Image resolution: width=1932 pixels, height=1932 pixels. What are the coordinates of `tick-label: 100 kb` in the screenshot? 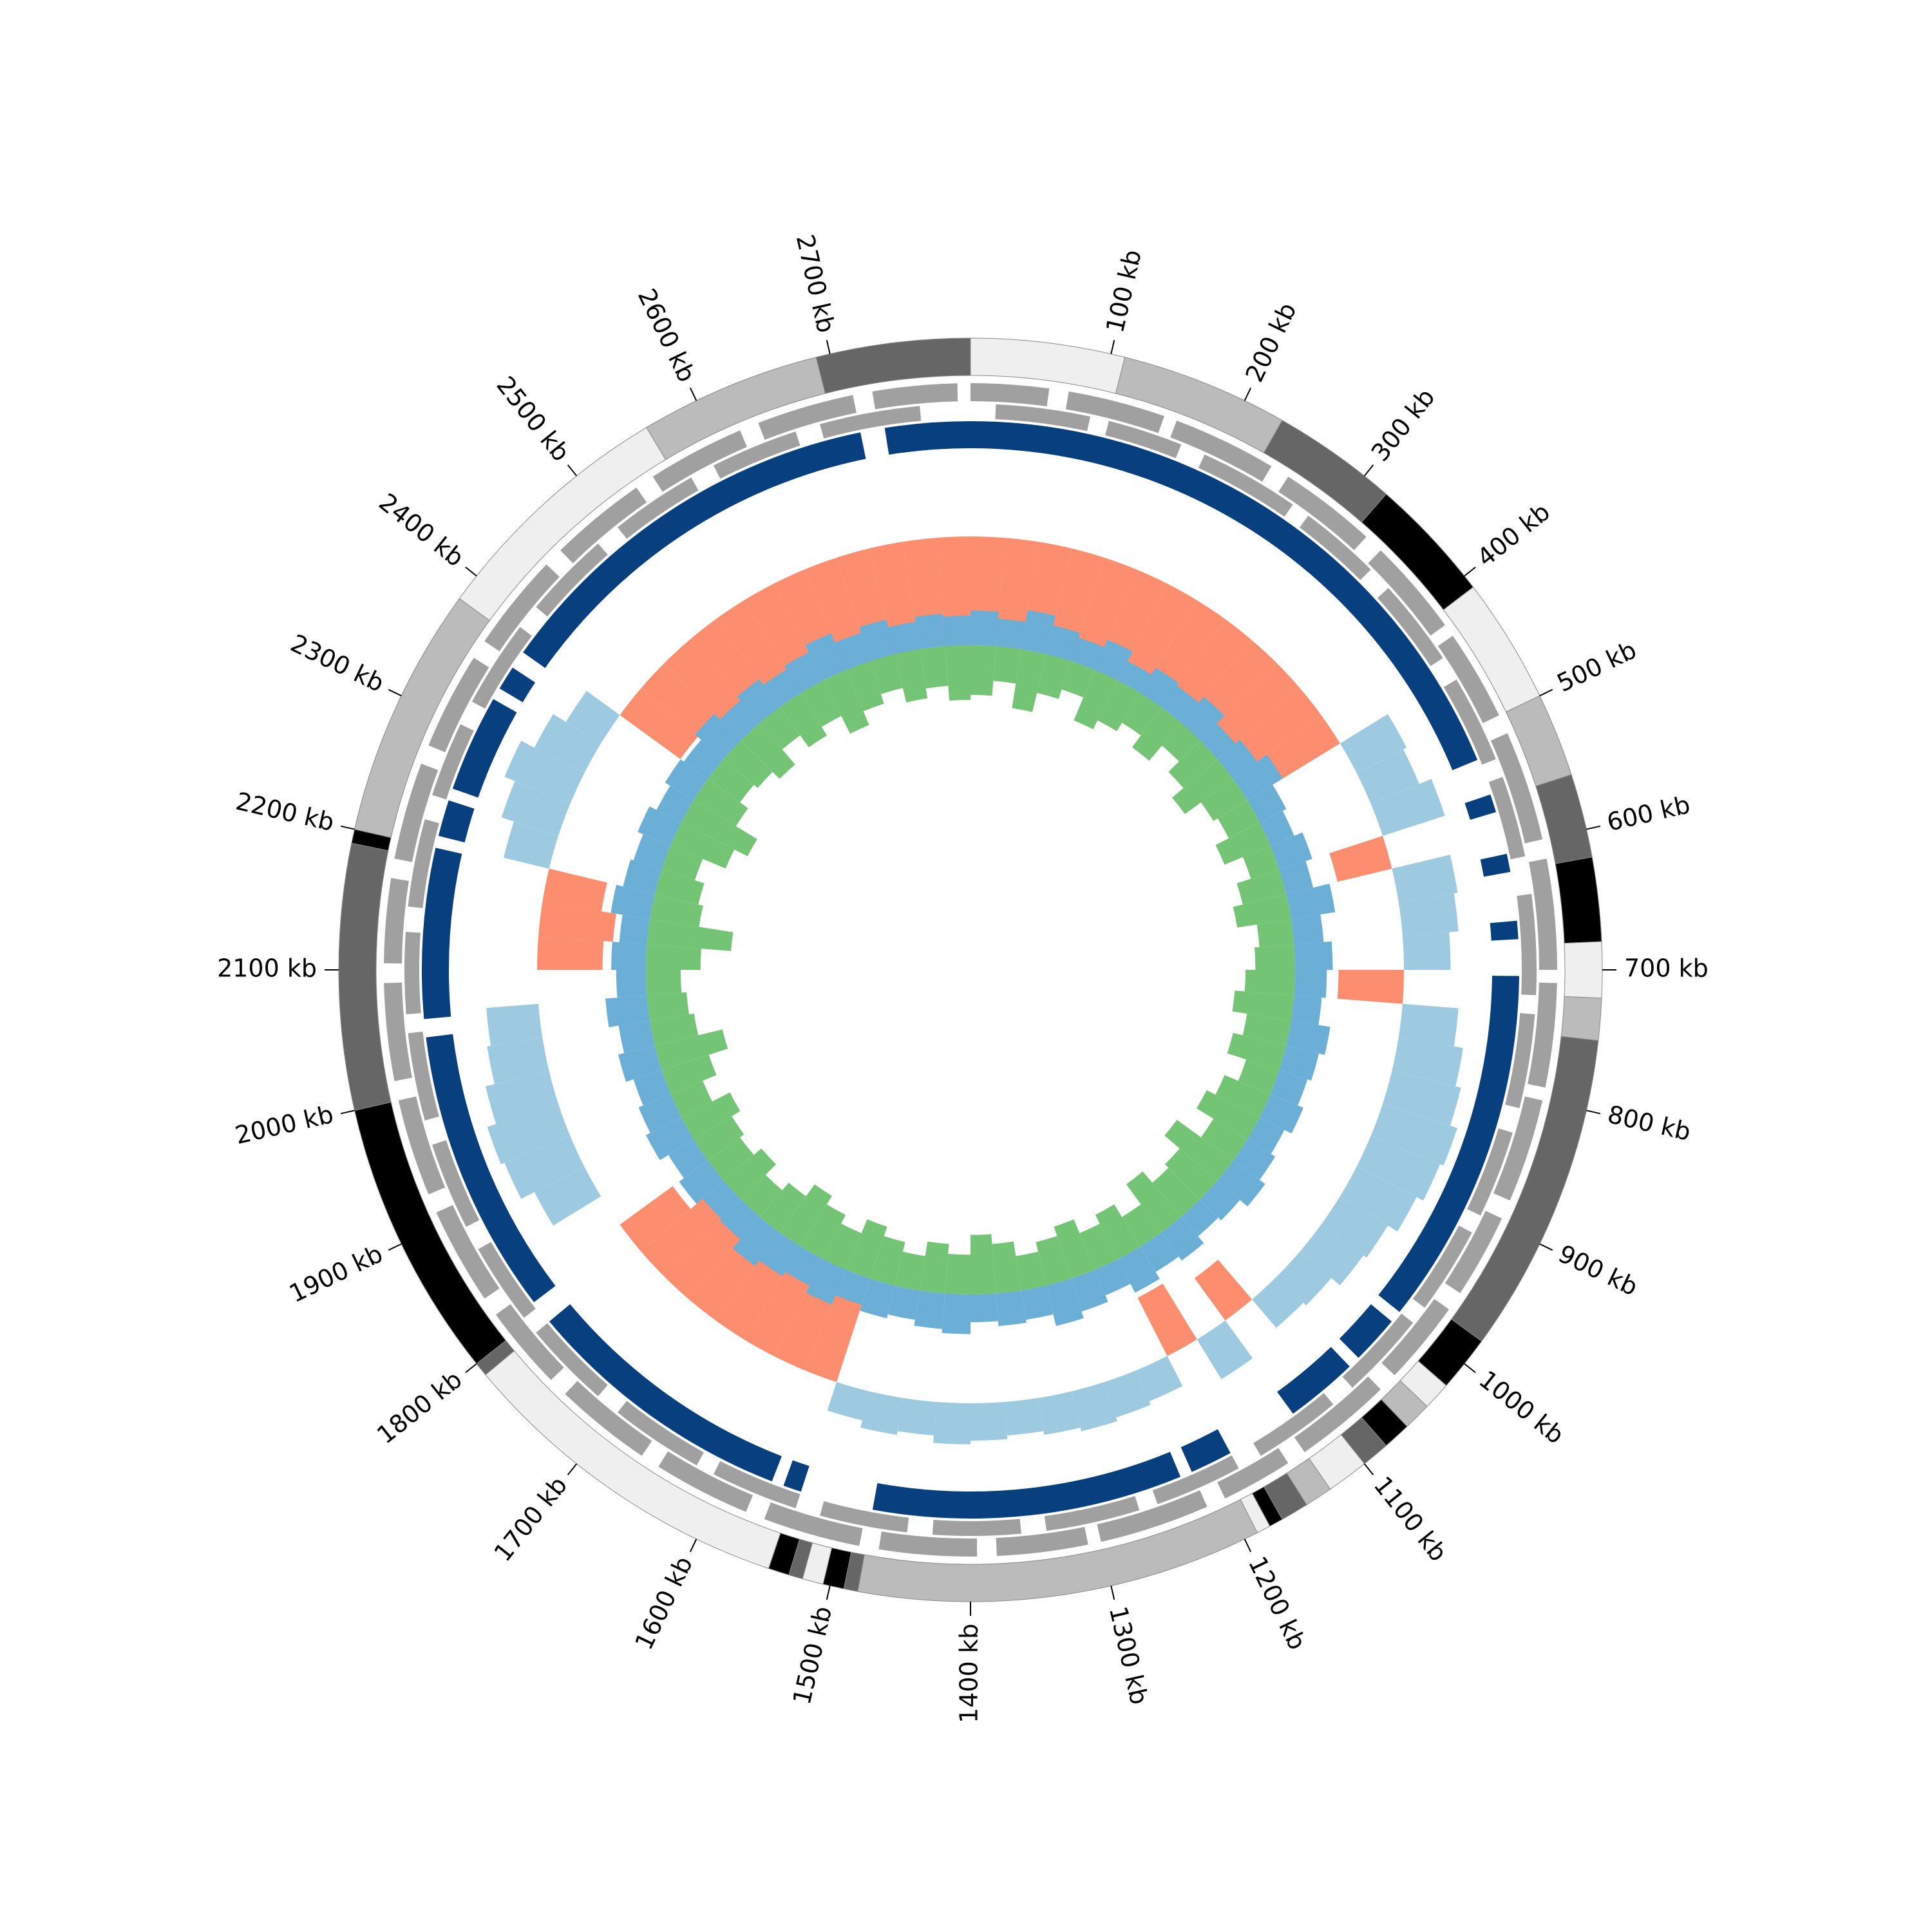 It's located at (1124, 291).